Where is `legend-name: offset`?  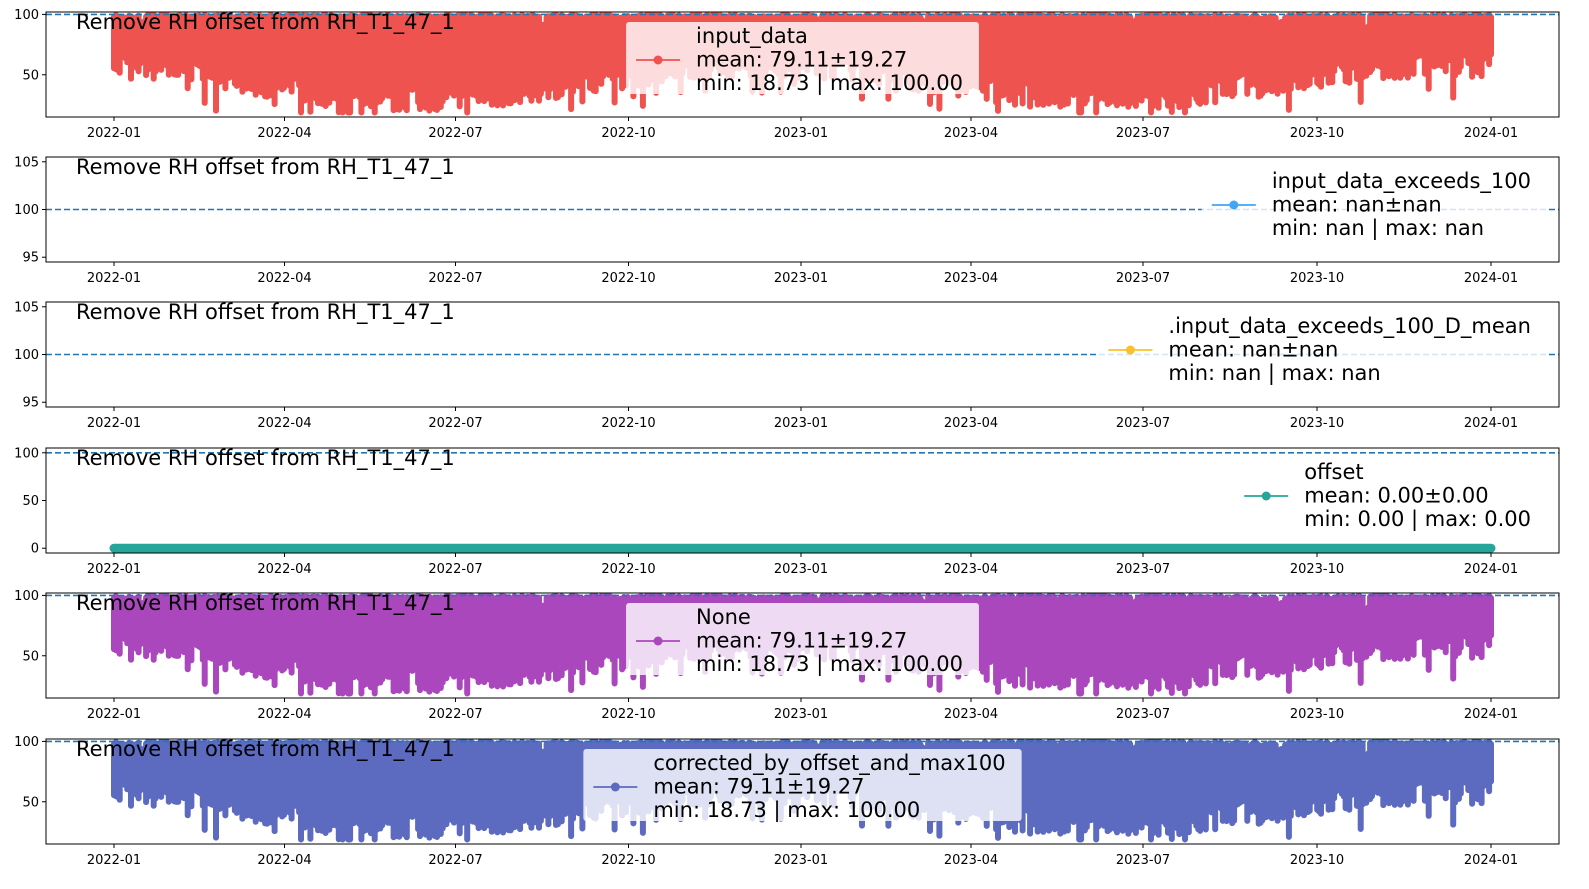
legend-name: offset is located at coordinates (1333, 472).